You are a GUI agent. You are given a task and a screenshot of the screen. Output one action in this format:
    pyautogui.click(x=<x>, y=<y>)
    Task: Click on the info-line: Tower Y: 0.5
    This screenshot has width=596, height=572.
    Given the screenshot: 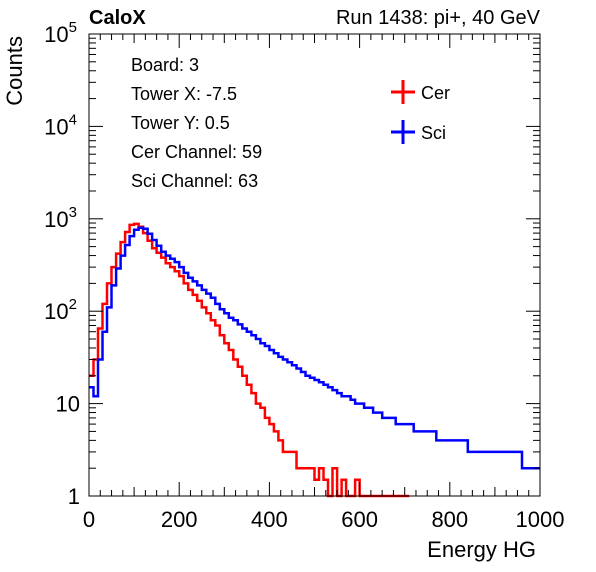 What is the action you would take?
    pyautogui.click(x=180, y=123)
    